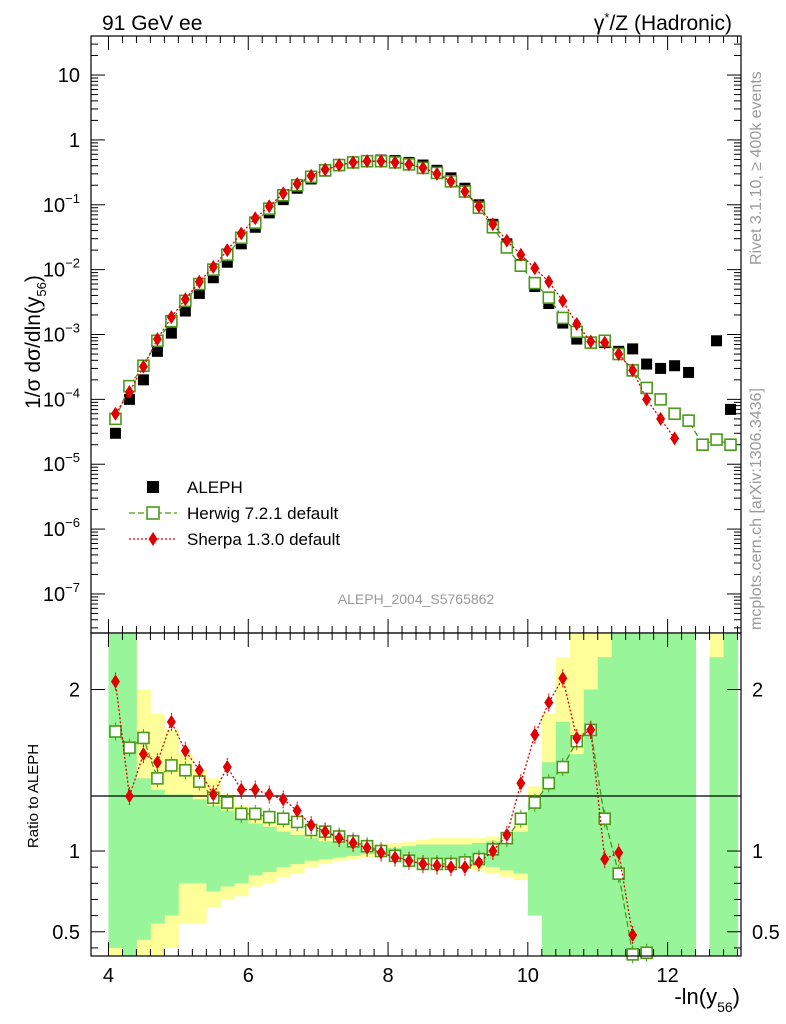 The width and height of the screenshot is (786, 1024). What do you see at coordinates (35, 342) in the screenshot?
I see `main-plot-y-axis-label: 1/σ dσ/dln(y56)` at bounding box center [35, 342].